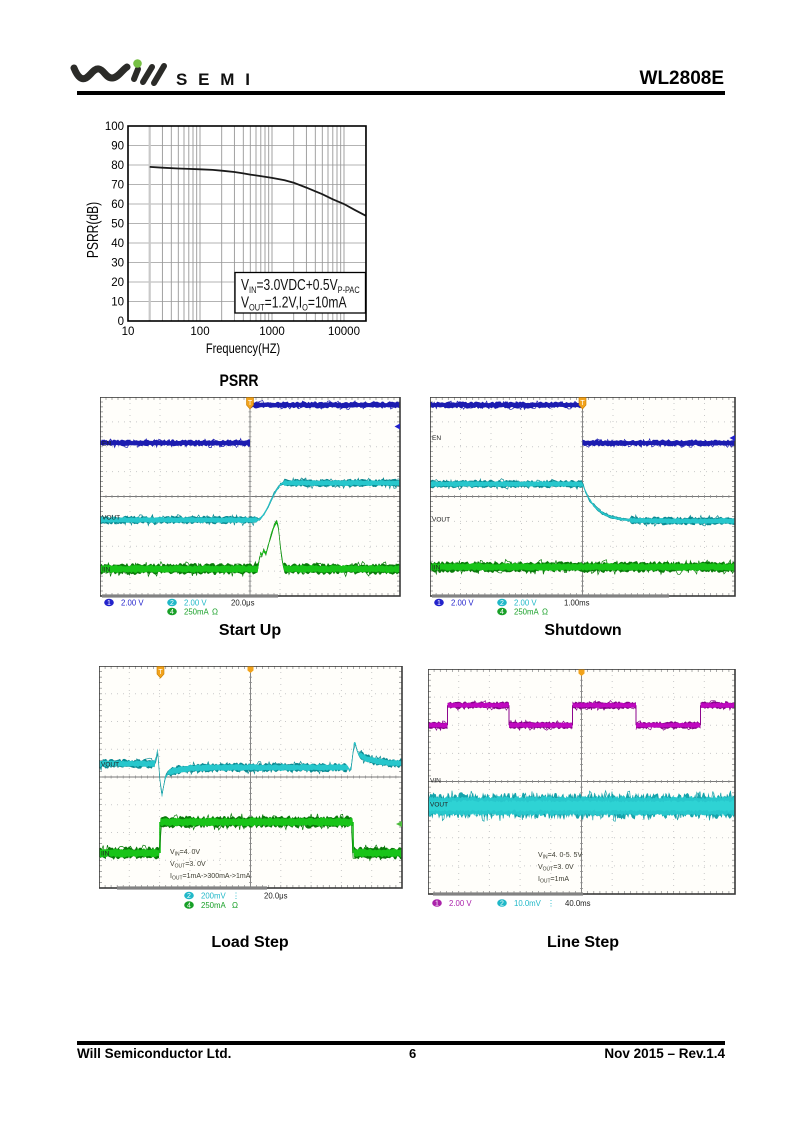 The image size is (800, 1131). Describe the element at coordinates (528, 903) in the screenshot. I see `svg-text: 10.0mV` at that location.